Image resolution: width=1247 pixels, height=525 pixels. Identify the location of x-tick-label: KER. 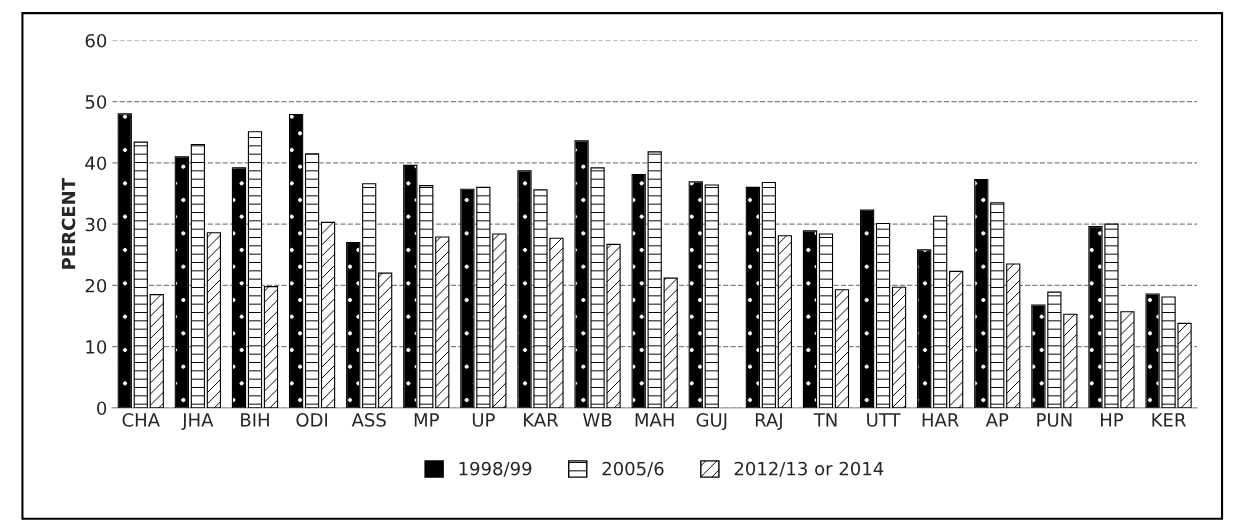
(1169, 420).